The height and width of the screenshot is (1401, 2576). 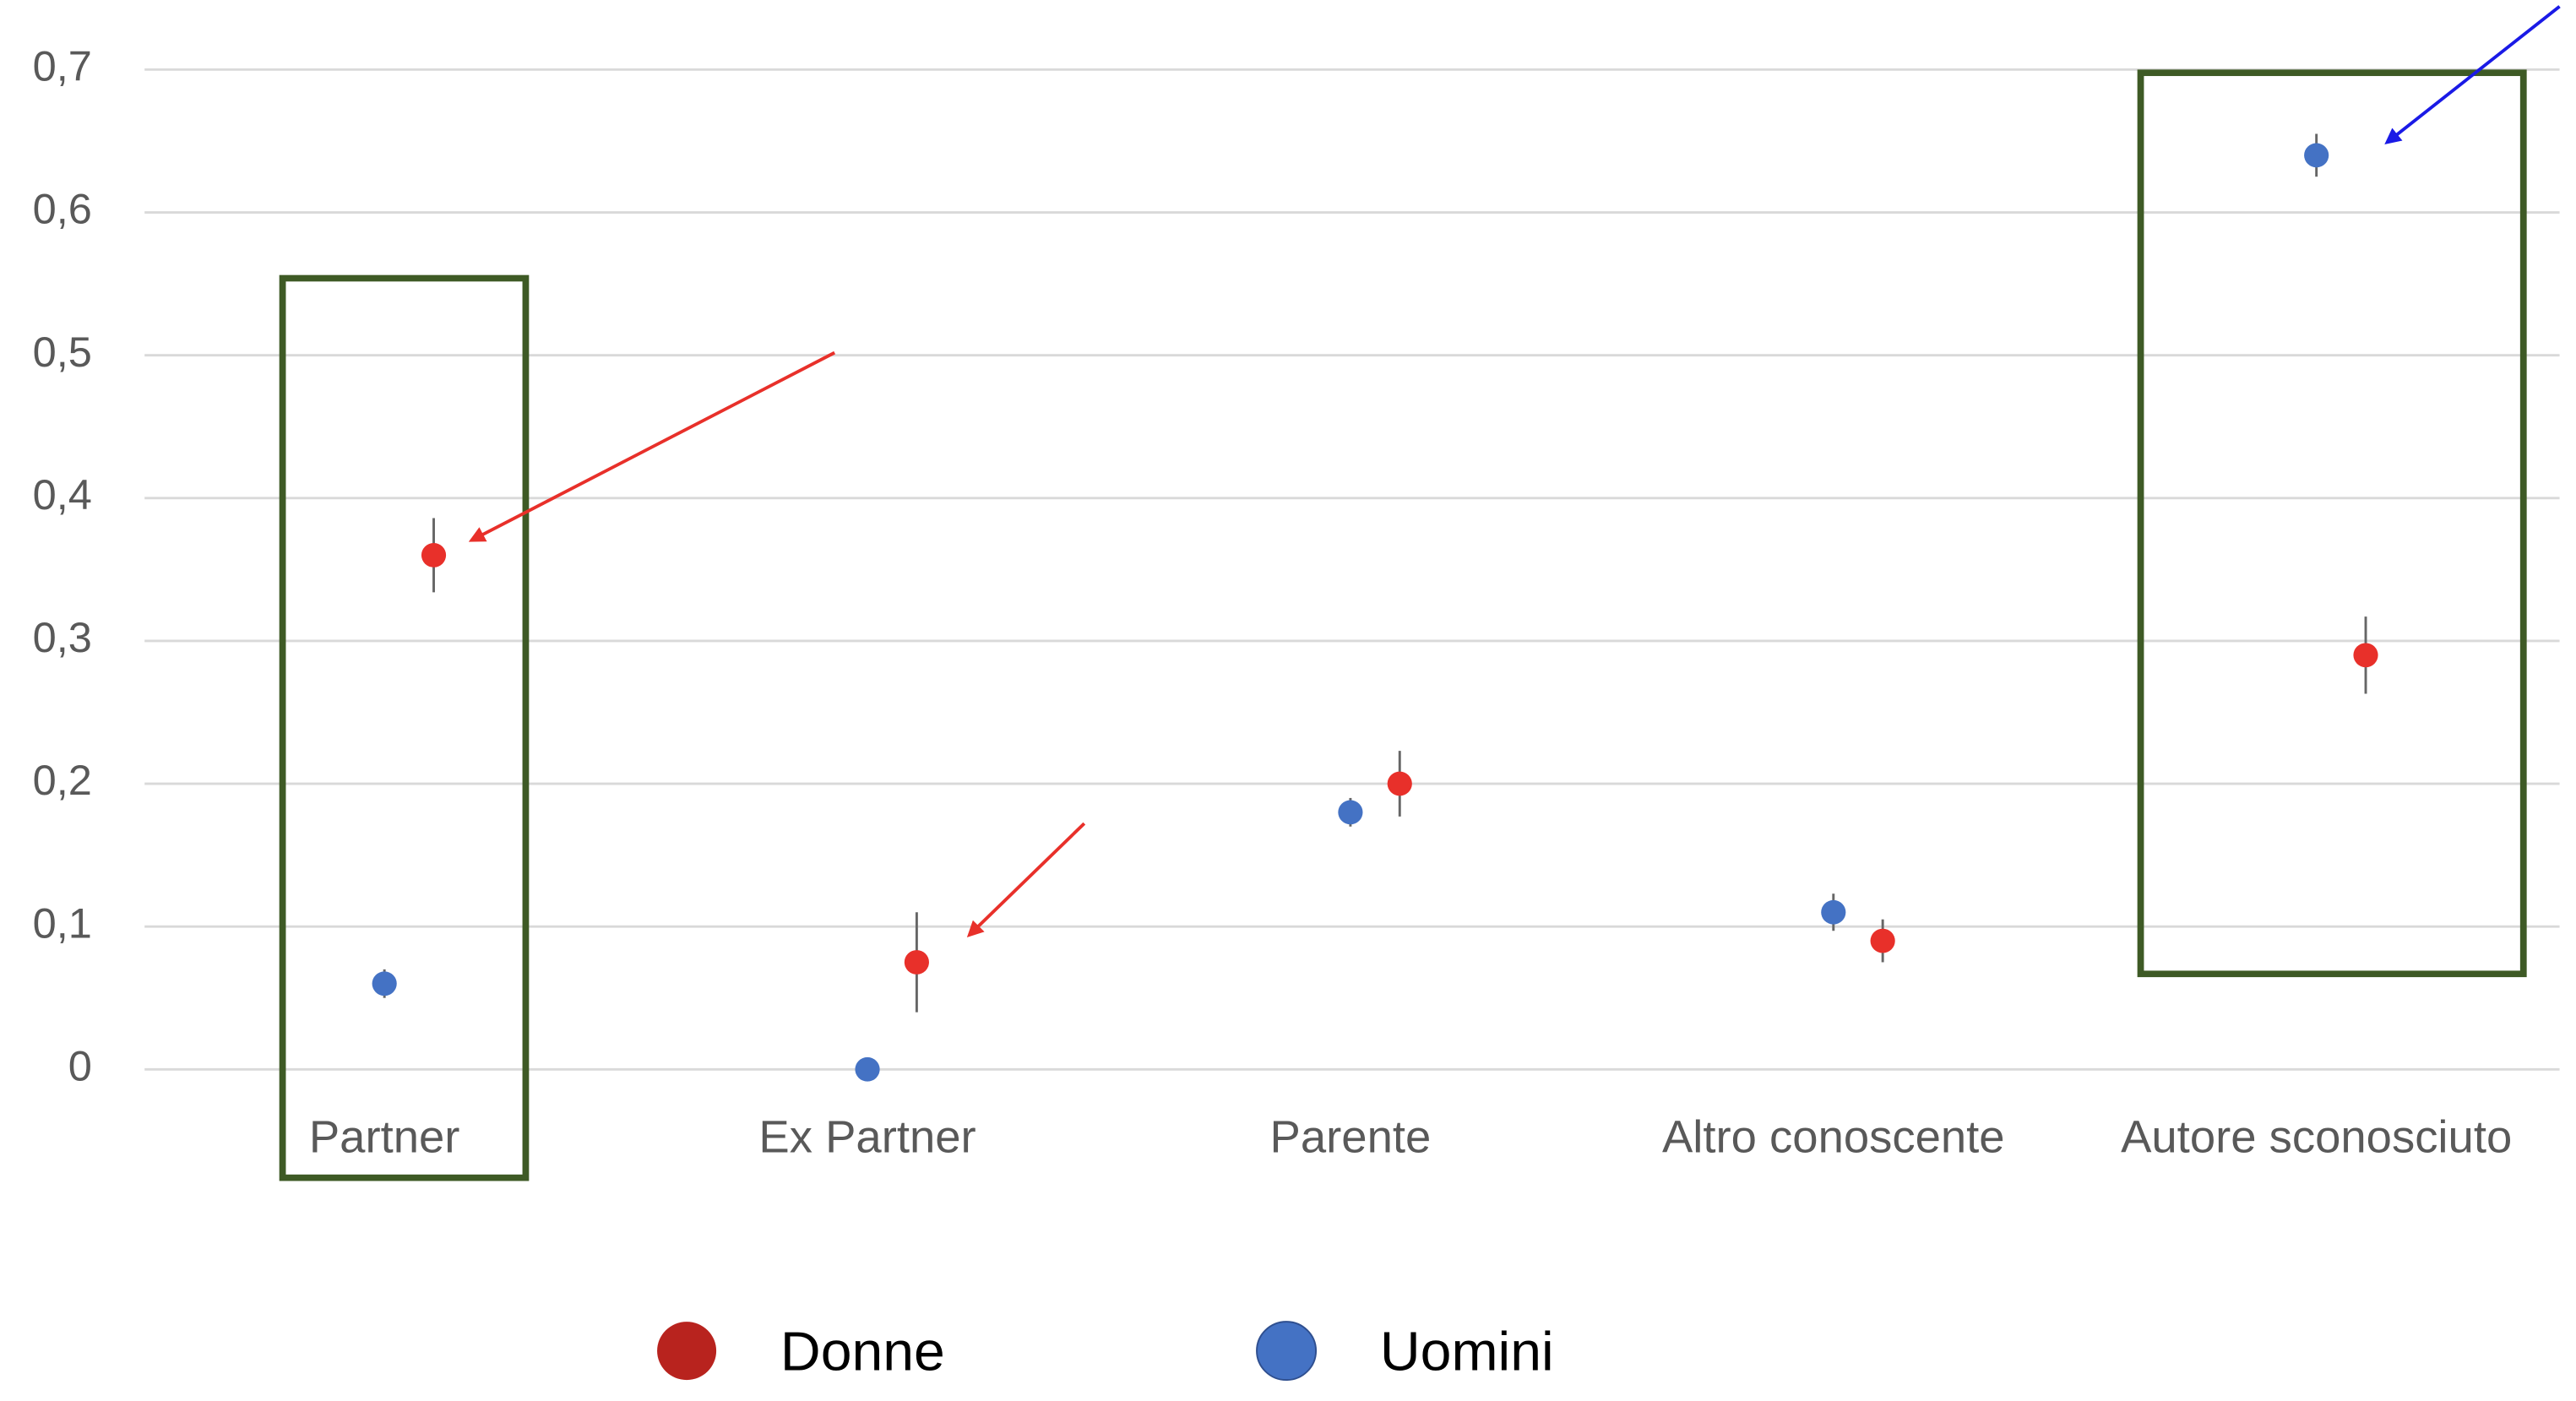 I want to click on x-tick-label: Partner, so click(x=384, y=1137).